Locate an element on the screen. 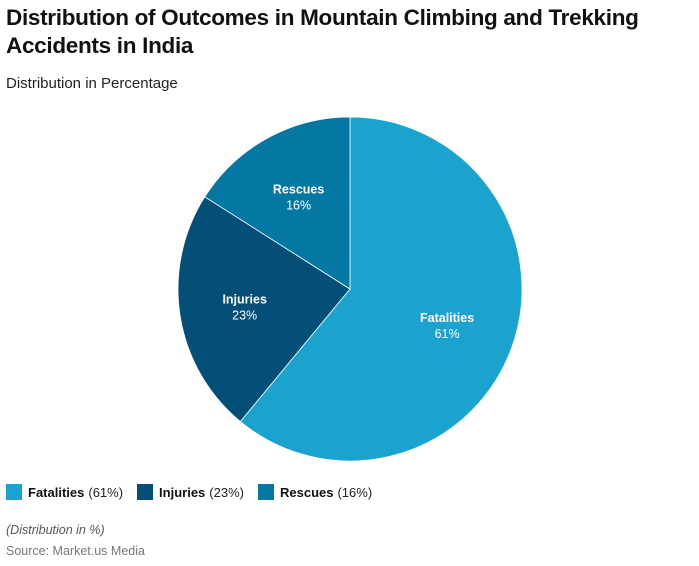  legend-item-fatalities: Fatalities (61%) is located at coordinates (64, 492).